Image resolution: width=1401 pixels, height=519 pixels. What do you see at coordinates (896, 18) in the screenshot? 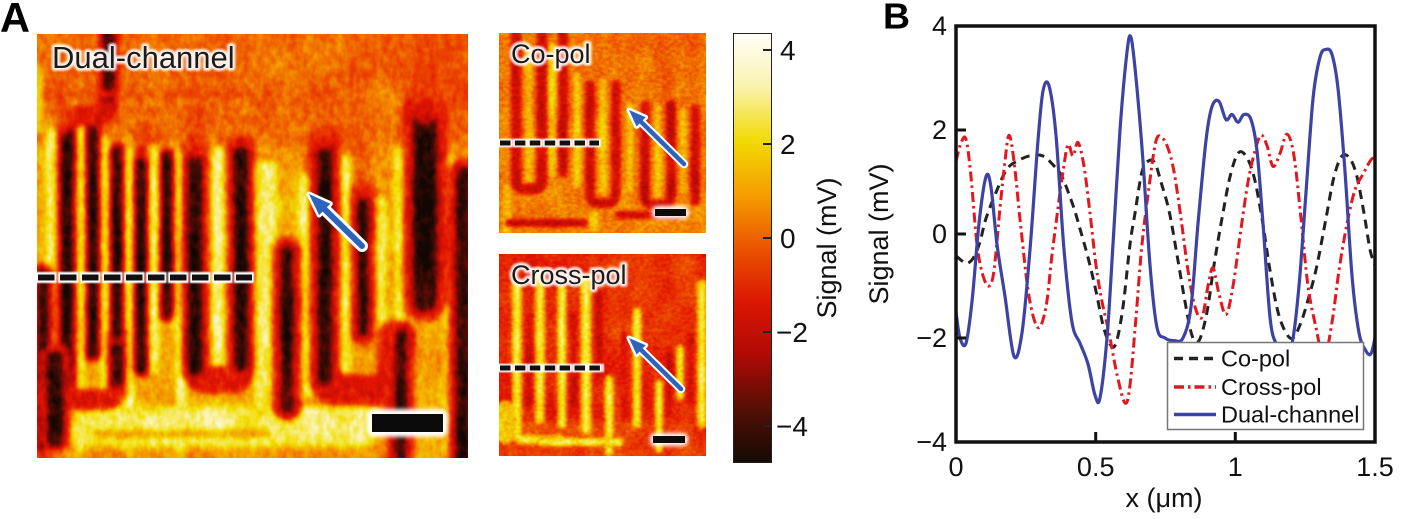
I see `svg-text: B` at bounding box center [896, 18].